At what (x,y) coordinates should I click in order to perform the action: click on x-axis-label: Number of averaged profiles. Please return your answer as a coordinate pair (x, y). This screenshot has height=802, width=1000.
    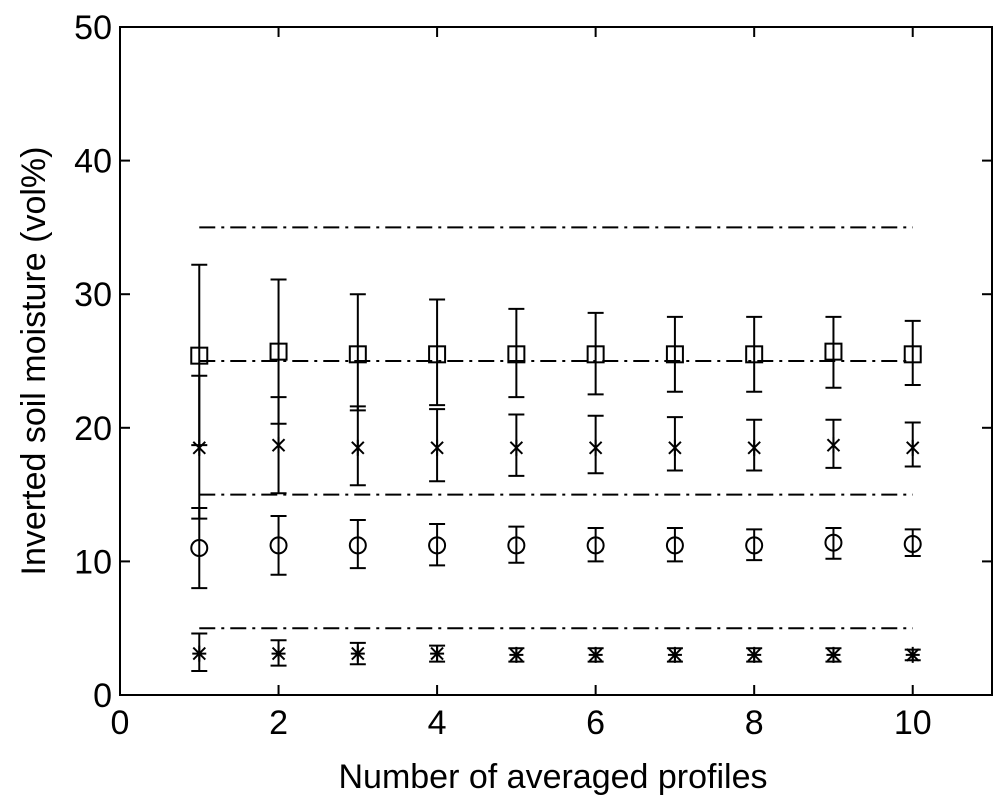
    Looking at the image, I should click on (552, 777).